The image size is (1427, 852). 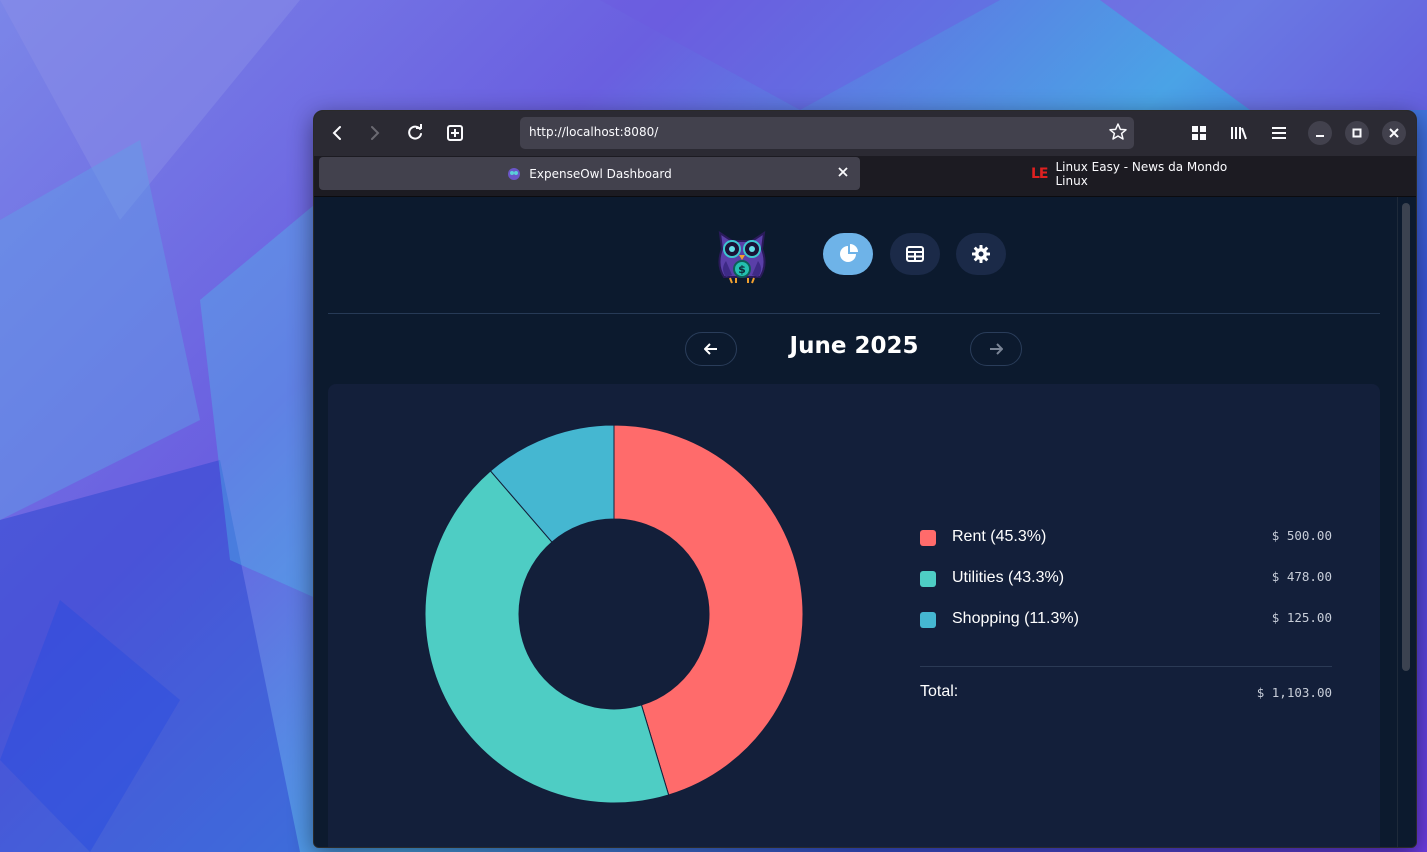 I want to click on back-button, so click(x=337, y=133).